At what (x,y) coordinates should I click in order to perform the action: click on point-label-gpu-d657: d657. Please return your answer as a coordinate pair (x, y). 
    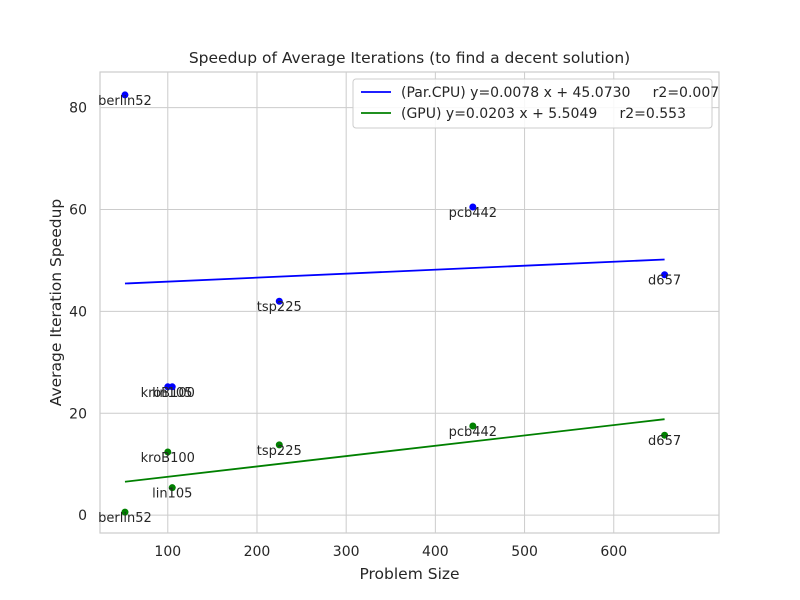
    Looking at the image, I should click on (664, 441).